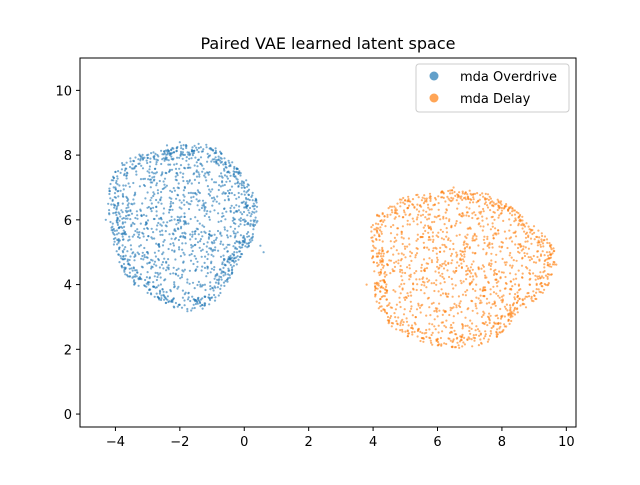  What do you see at coordinates (68, 221) in the screenshot?
I see `y-tick-label: 6` at bounding box center [68, 221].